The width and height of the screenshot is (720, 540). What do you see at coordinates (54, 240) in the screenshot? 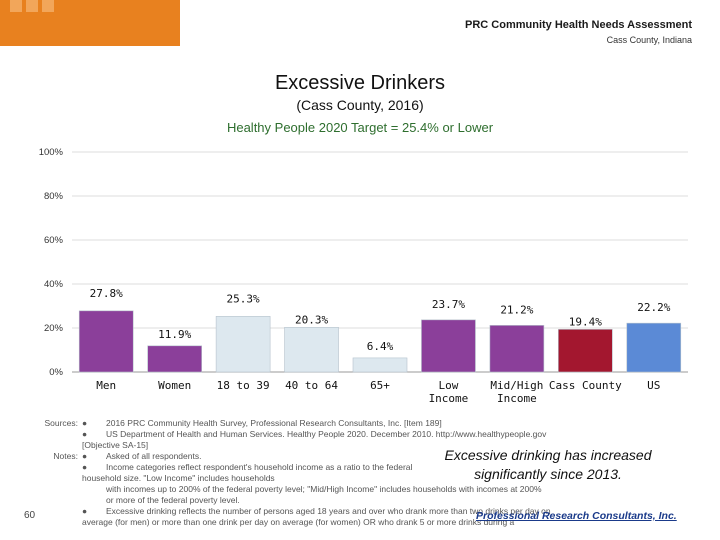
I see `y-tick-label: 60%` at bounding box center [54, 240].